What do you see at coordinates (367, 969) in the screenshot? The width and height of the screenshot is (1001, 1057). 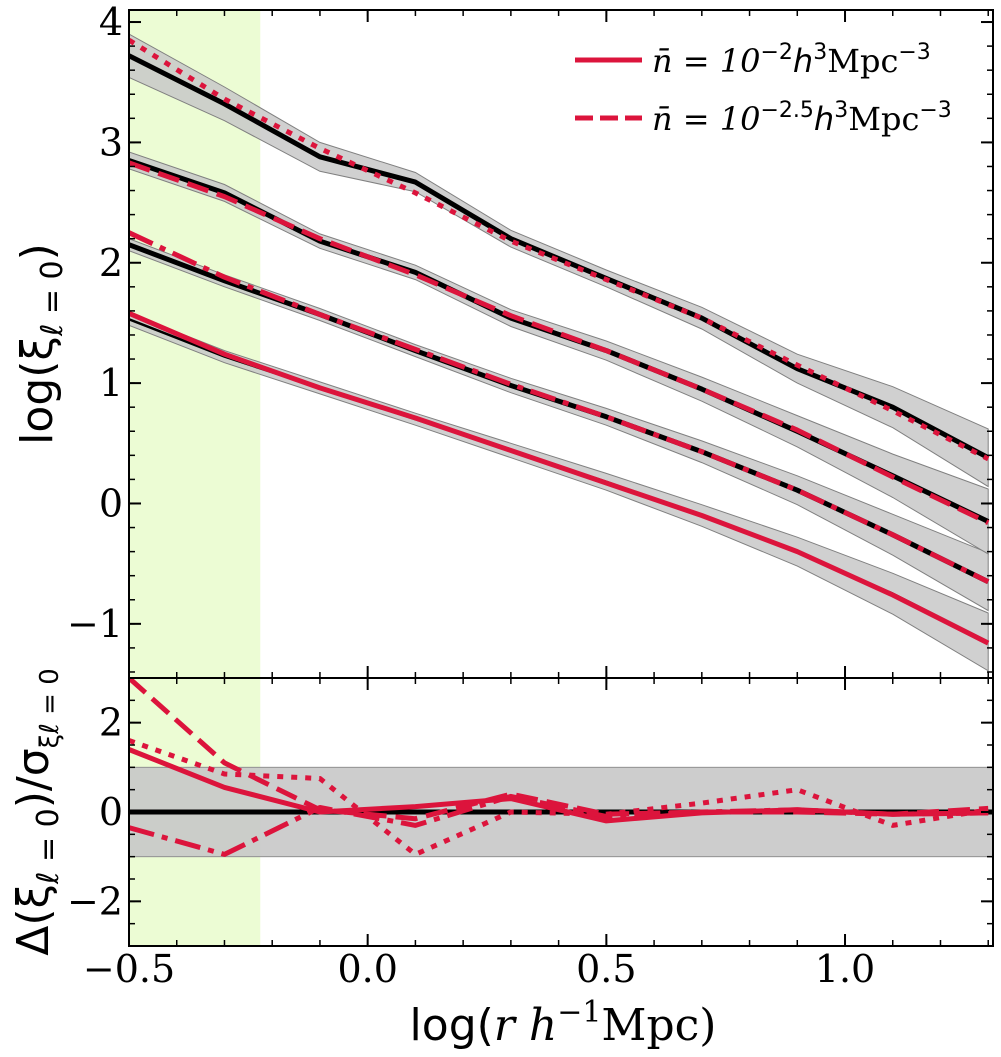 I see `x-tick-label: 0.0` at bounding box center [367, 969].